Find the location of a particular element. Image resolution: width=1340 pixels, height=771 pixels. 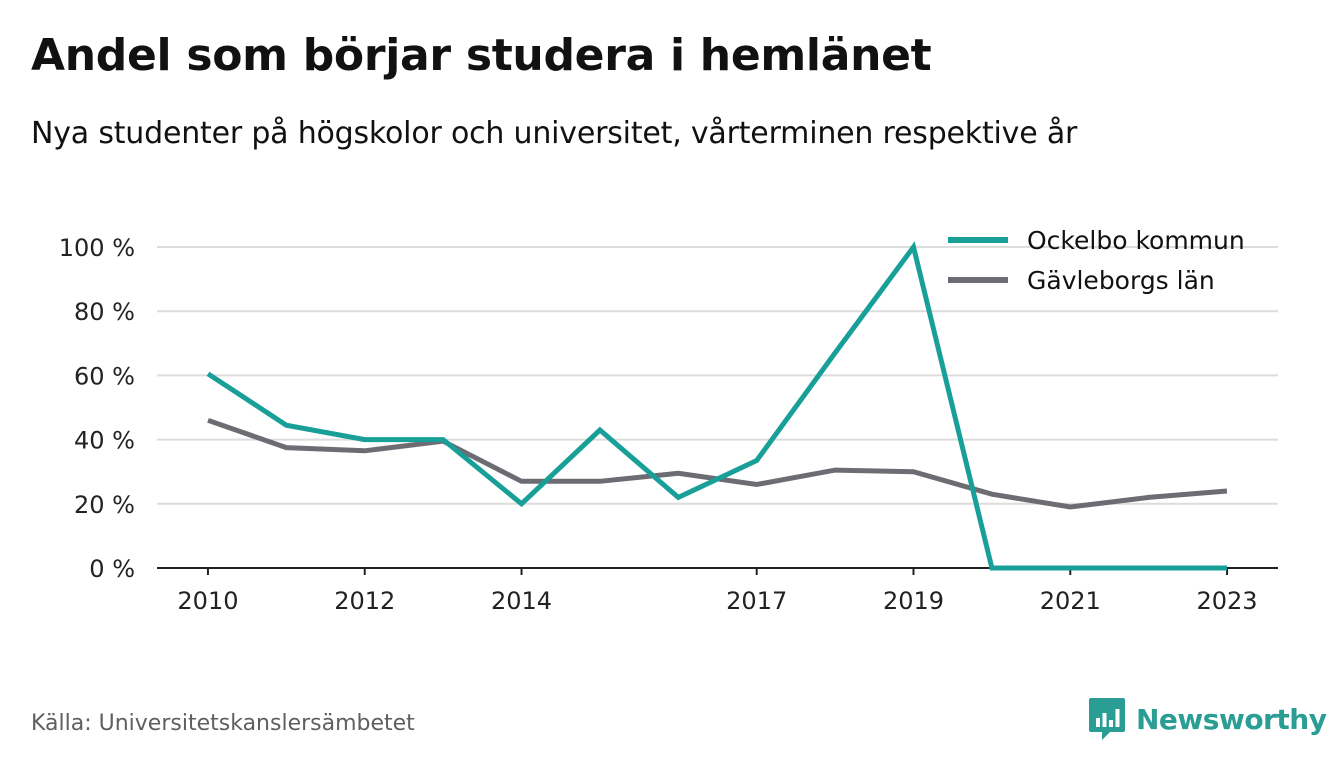

x-tick-label: 2010 is located at coordinates (207, 601).